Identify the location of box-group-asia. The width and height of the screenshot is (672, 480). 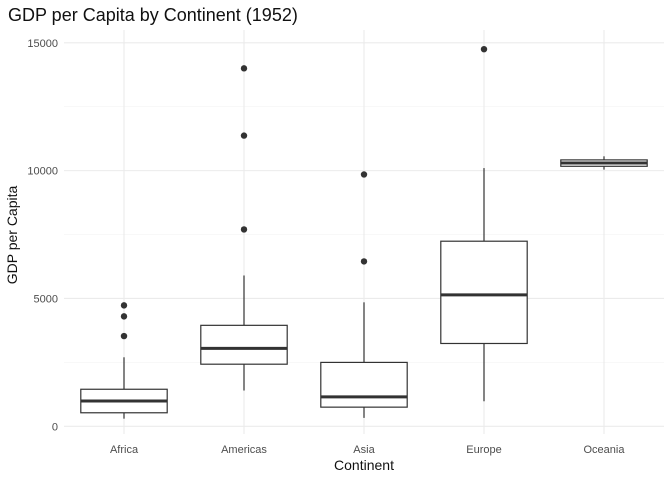
(364, 294).